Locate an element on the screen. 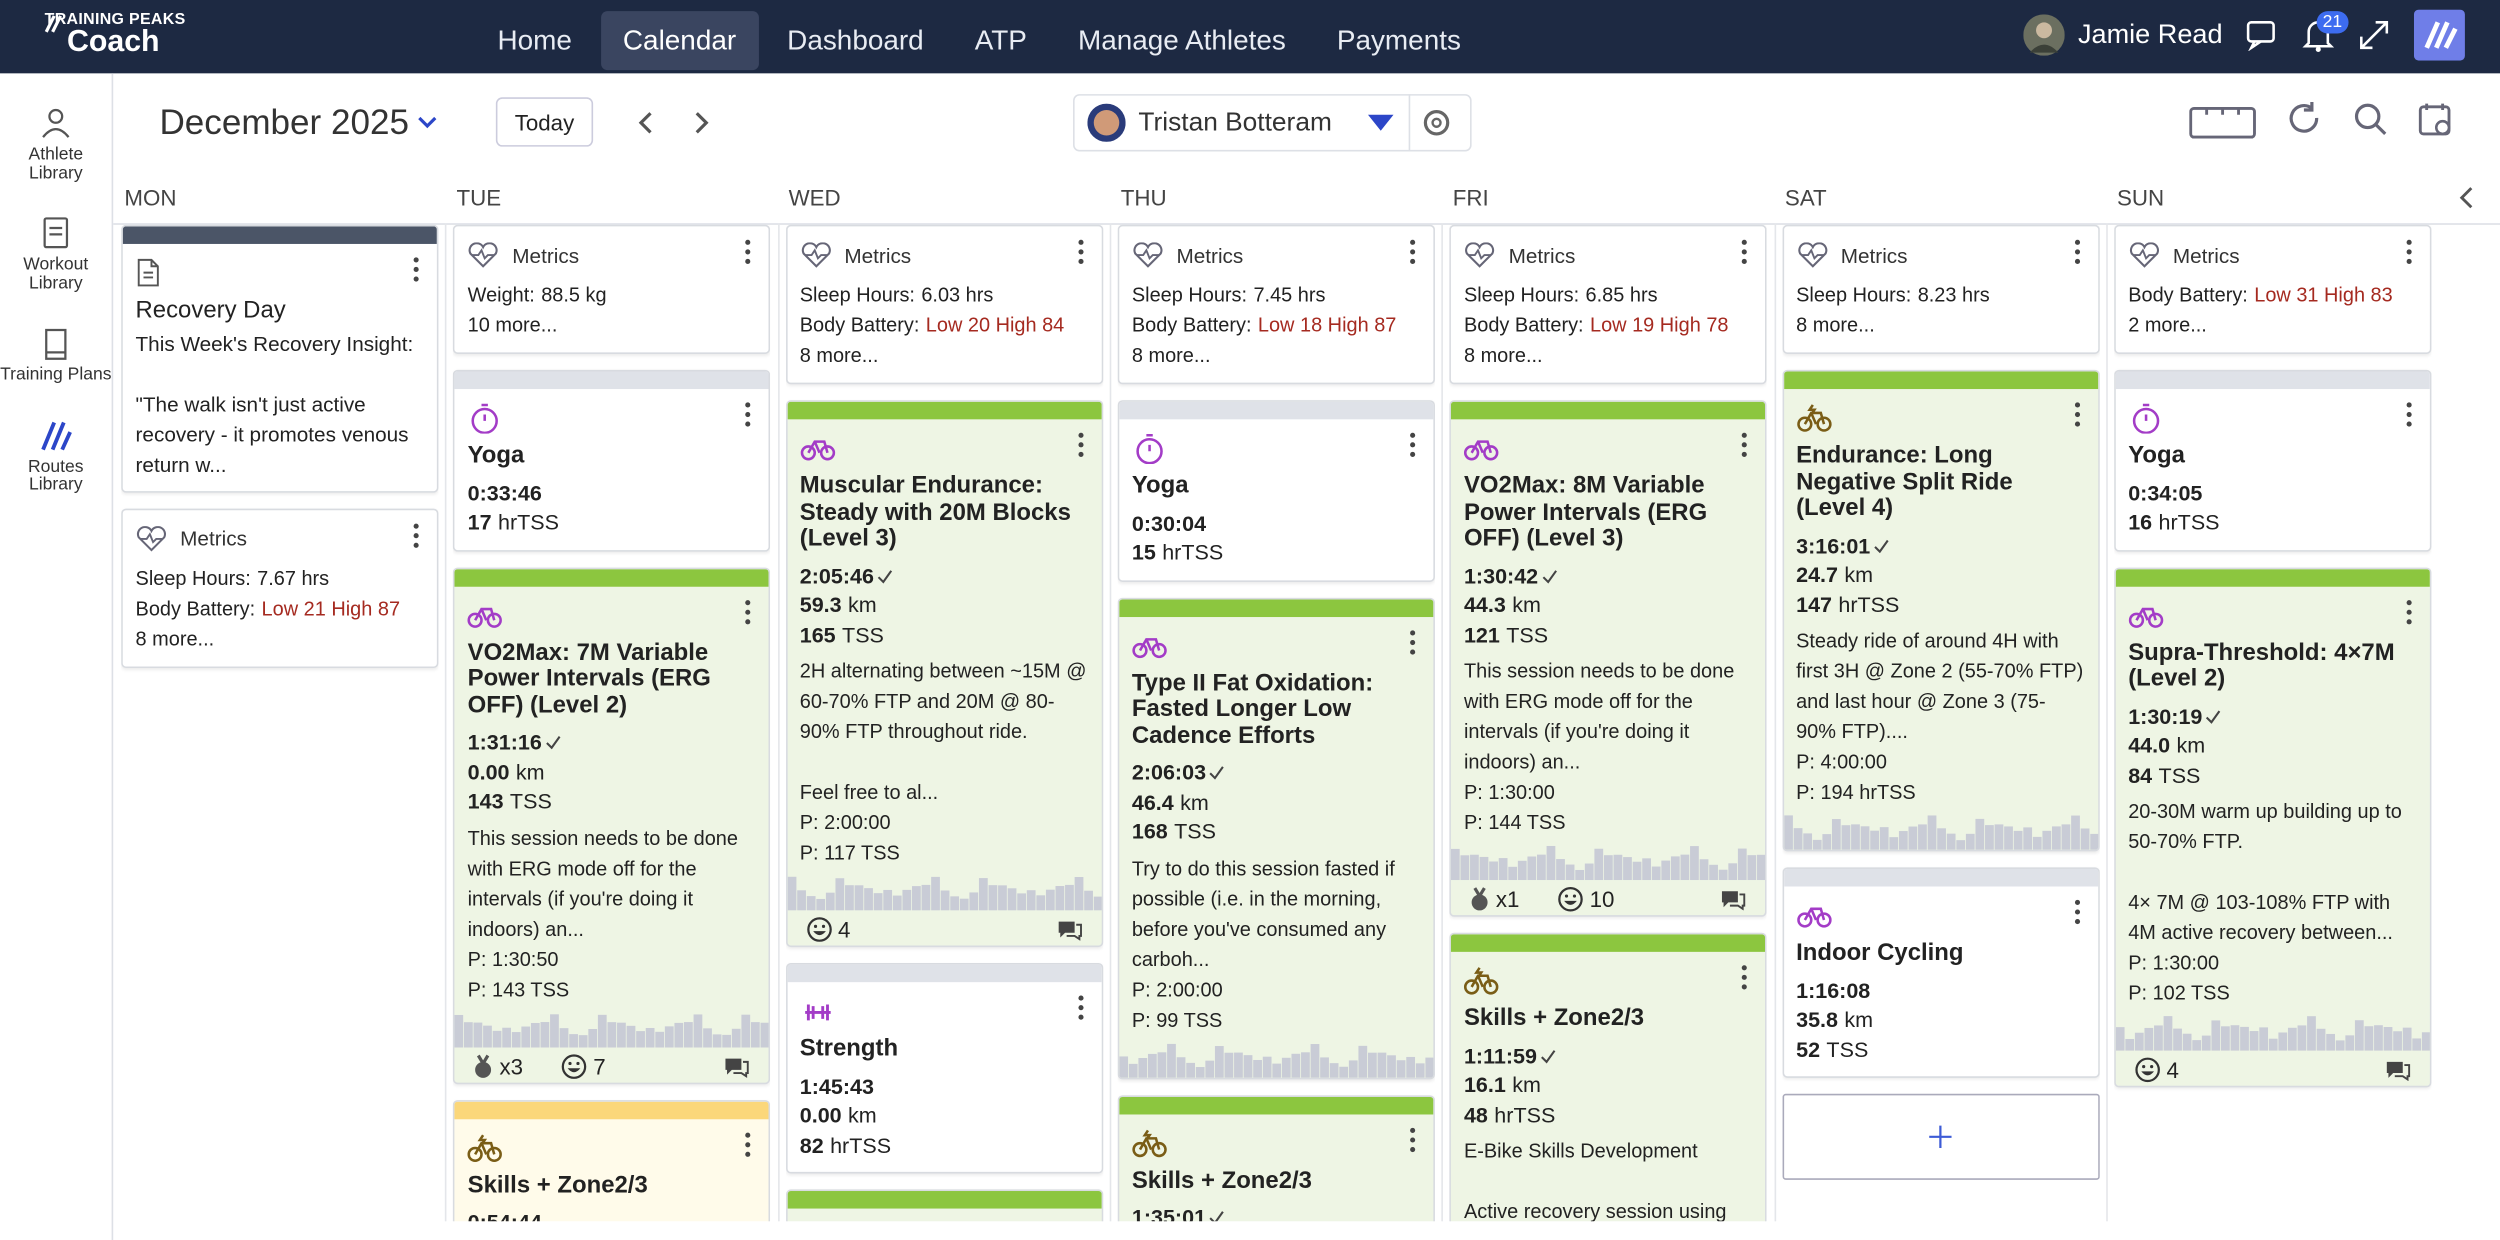  add-workout-button is located at coordinates (1940, 1136).